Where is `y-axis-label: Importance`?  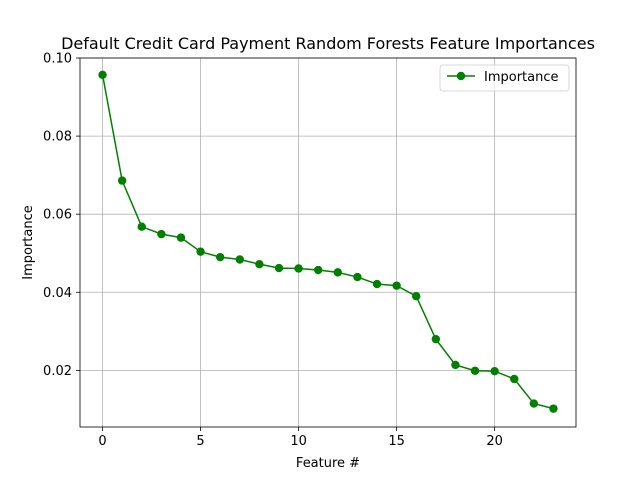 y-axis-label: Importance is located at coordinates (28, 242).